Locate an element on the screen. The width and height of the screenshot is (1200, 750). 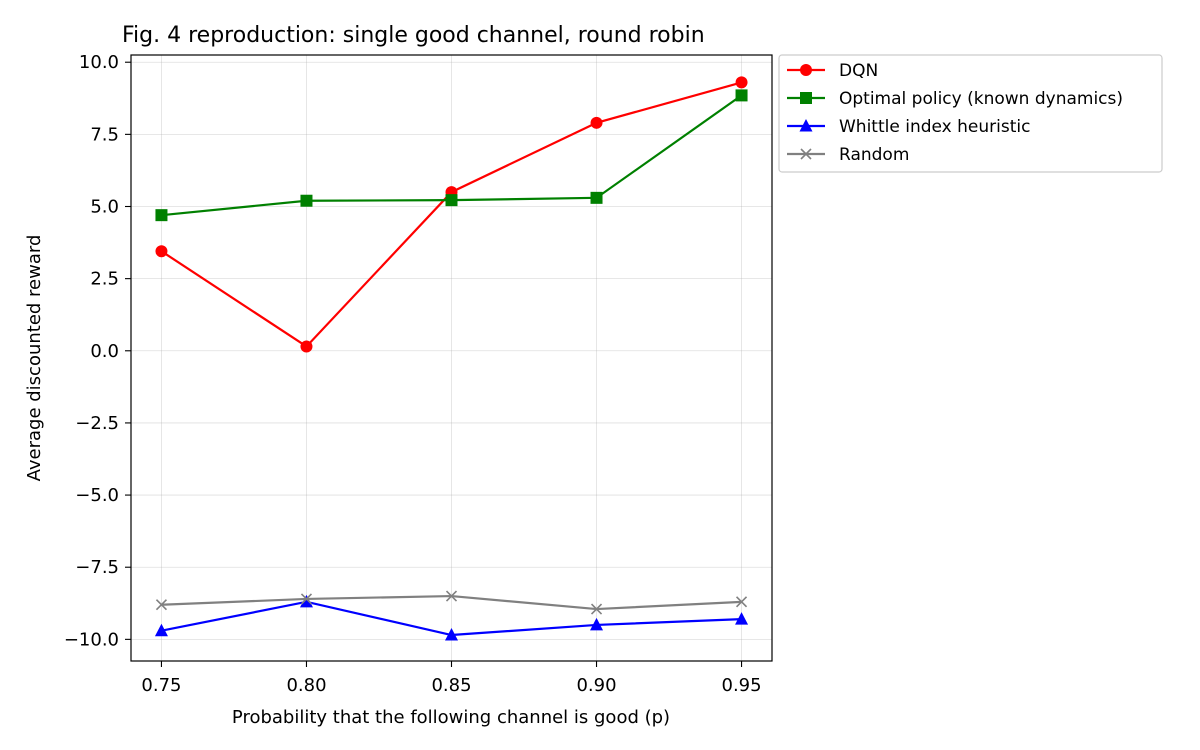
legend-label: DQN is located at coordinates (858, 71).